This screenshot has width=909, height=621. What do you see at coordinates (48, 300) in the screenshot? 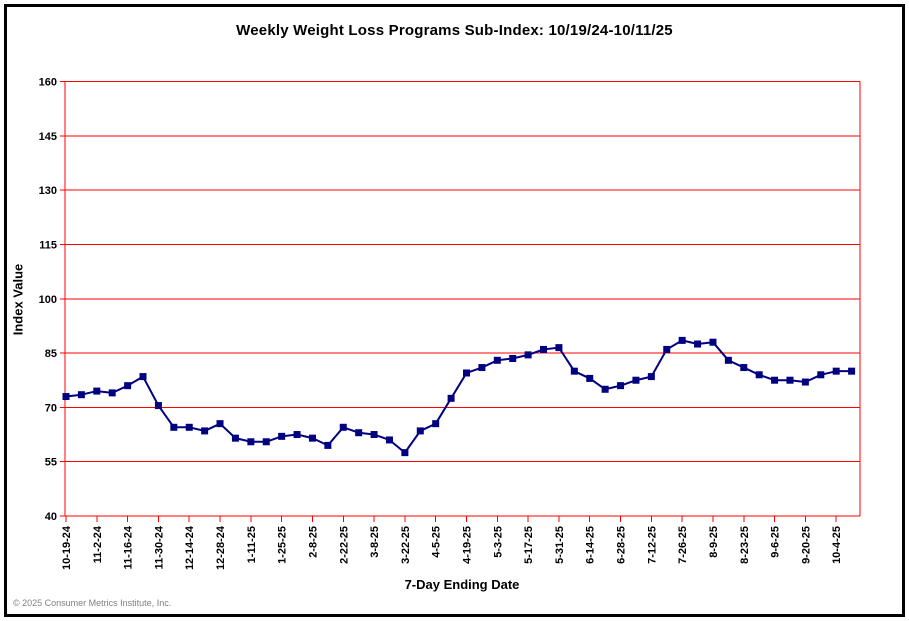
I see `y-tick-label: 100` at bounding box center [48, 300].